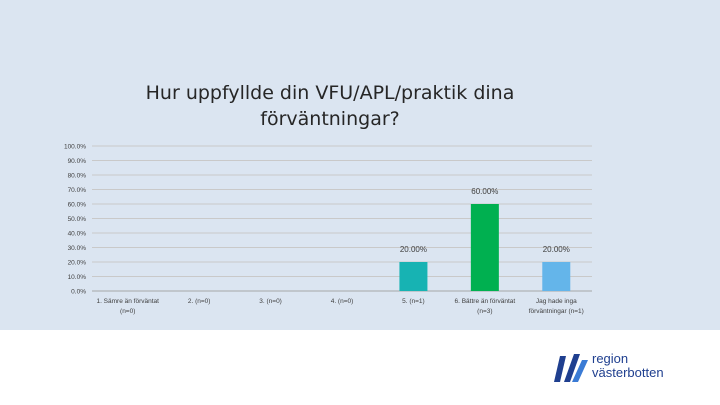  What do you see at coordinates (77, 277) in the screenshot?
I see `y-tick-label: 10.0%` at bounding box center [77, 277].